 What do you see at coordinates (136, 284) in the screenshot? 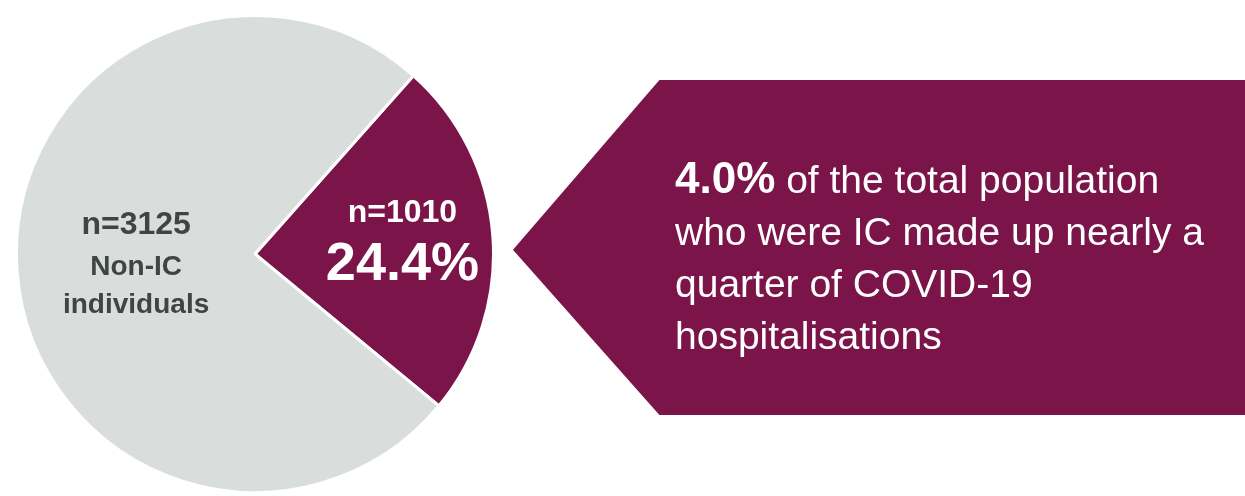
I see `slice-label: Non-IC individuals` at bounding box center [136, 284].